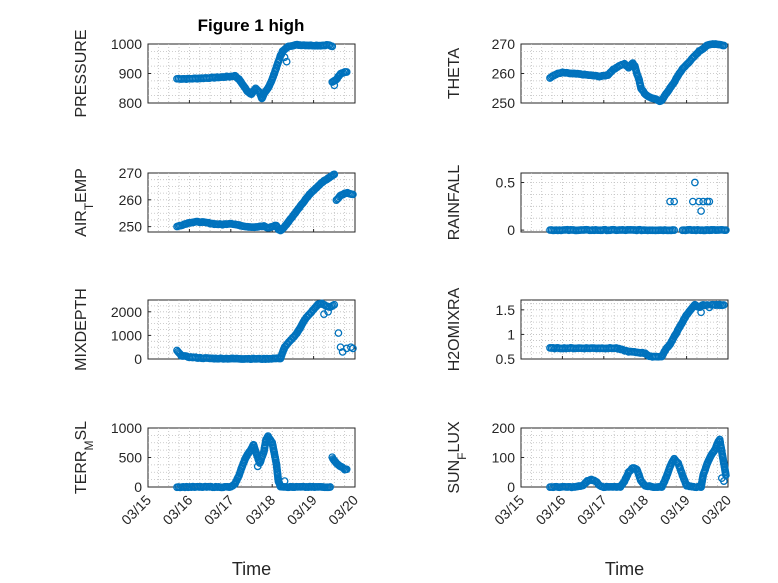  Describe the element at coordinates (84, 457) in the screenshot. I see `y-axis-label: TERRMSL` at that location.